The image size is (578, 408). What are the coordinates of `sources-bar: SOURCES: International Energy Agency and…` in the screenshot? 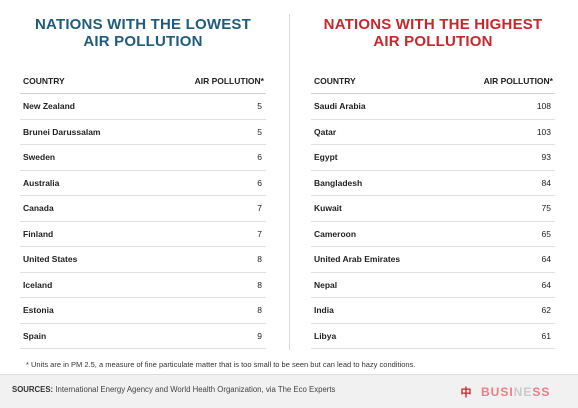 It's located at (289, 391).